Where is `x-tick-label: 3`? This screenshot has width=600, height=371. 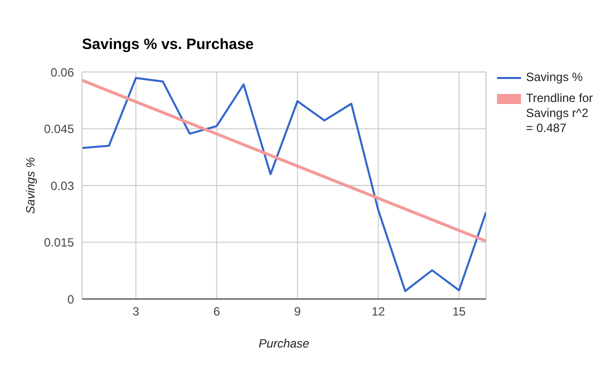
x-tick-label: 3 is located at coordinates (136, 311).